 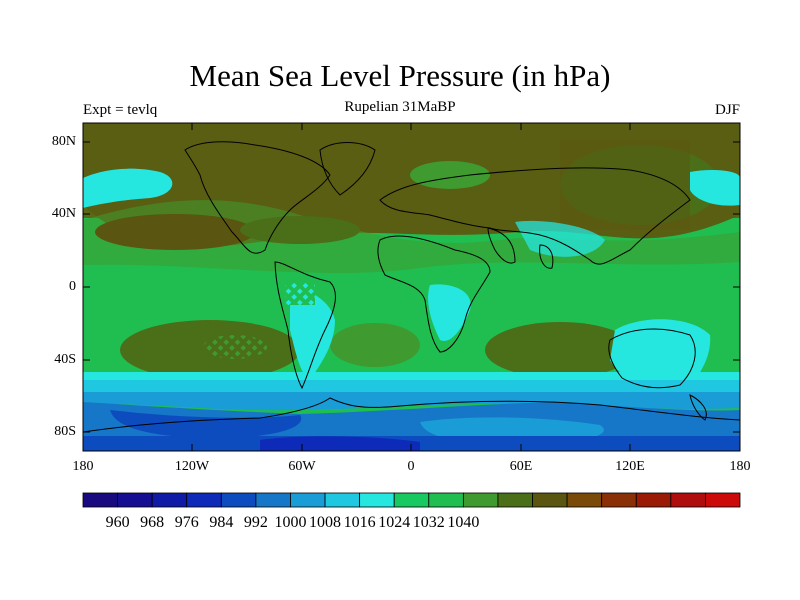 I want to click on experiment-label: Expt = tevlq, so click(x=120, y=110).